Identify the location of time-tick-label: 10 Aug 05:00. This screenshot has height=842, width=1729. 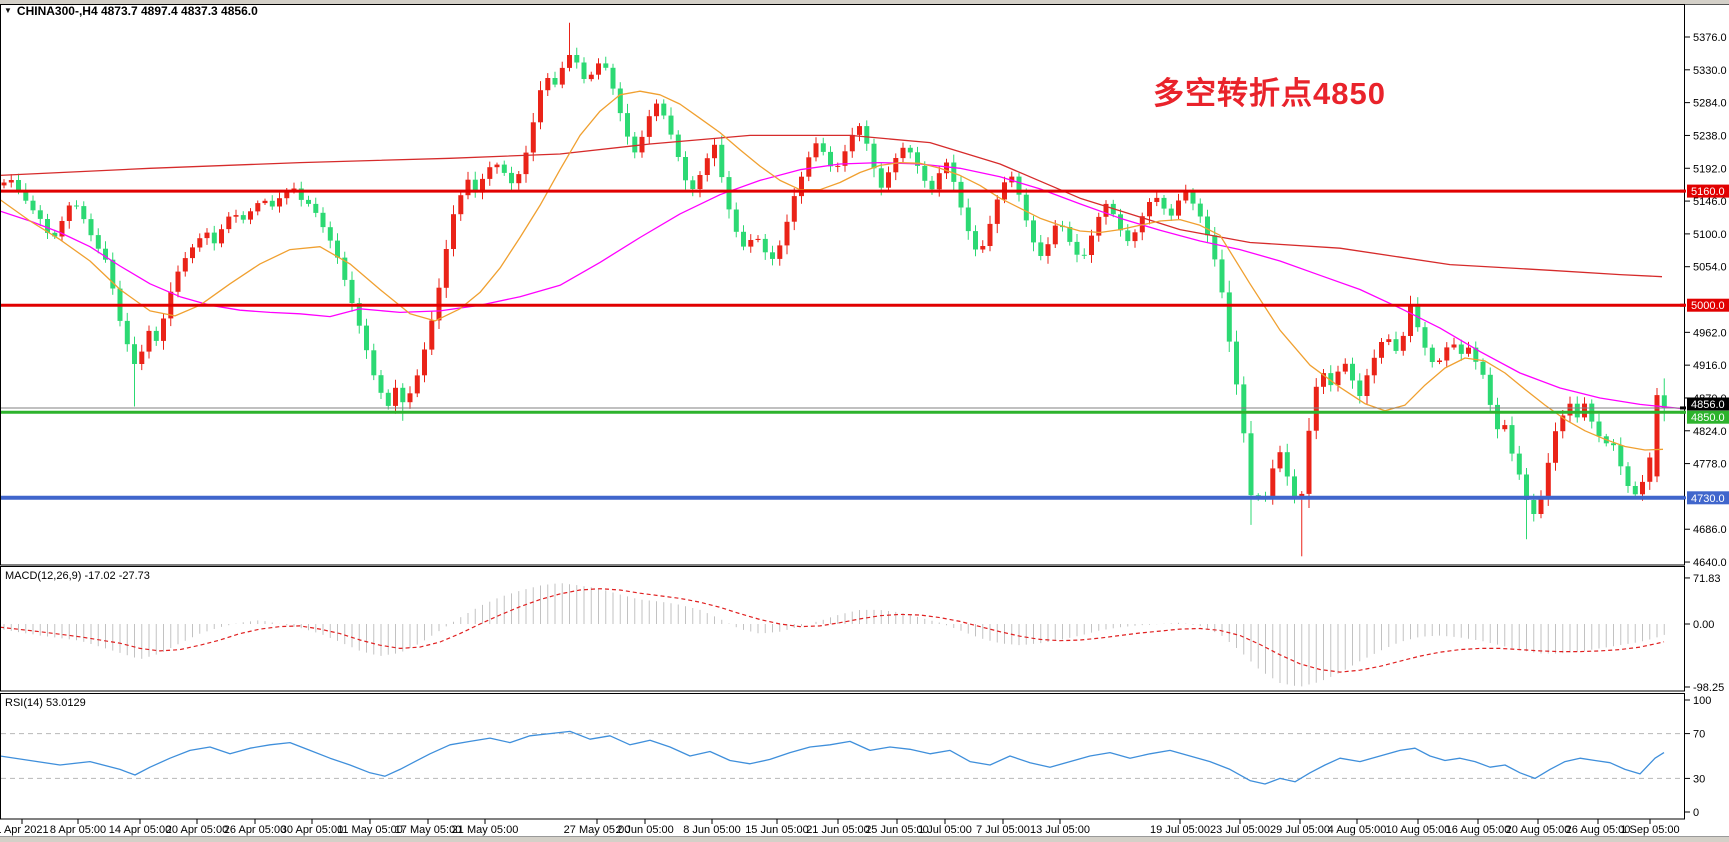
(1418, 830).